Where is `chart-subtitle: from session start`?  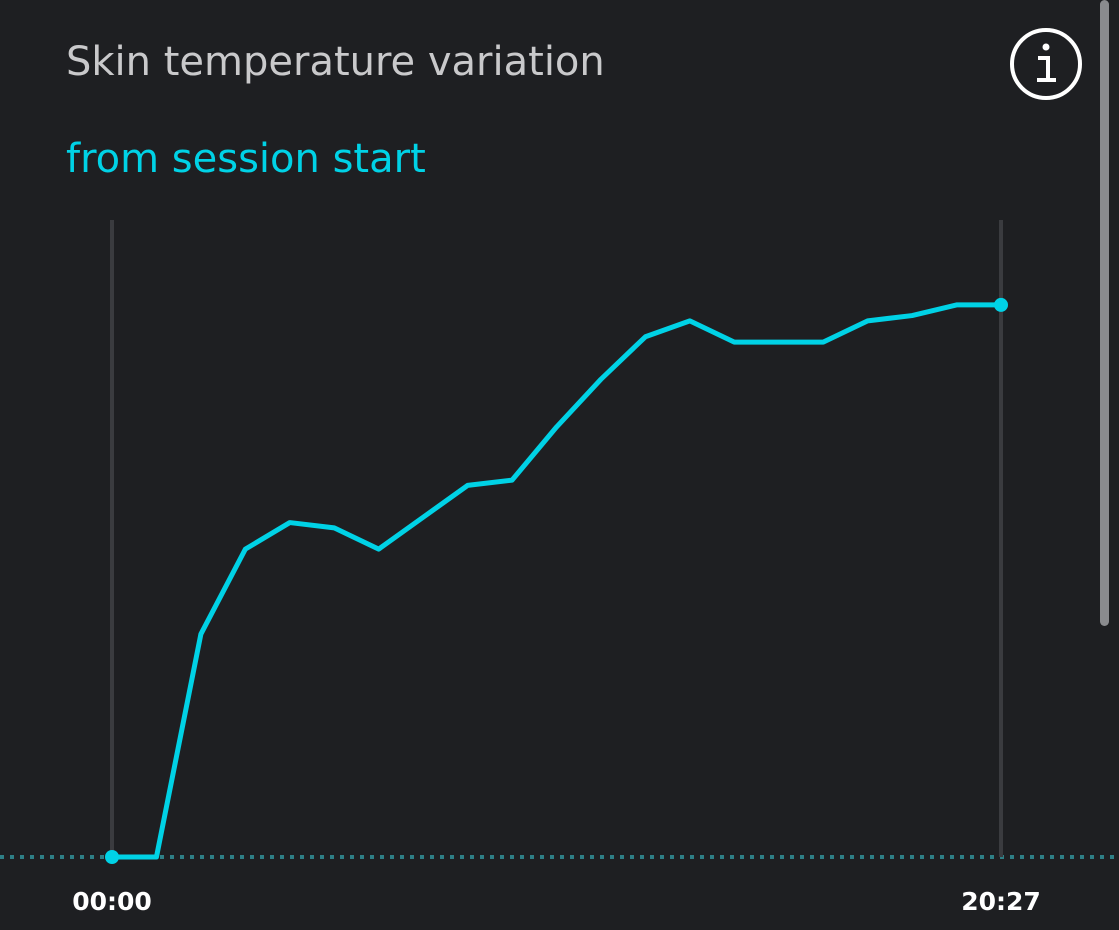 chart-subtitle: from session start is located at coordinates (246, 159).